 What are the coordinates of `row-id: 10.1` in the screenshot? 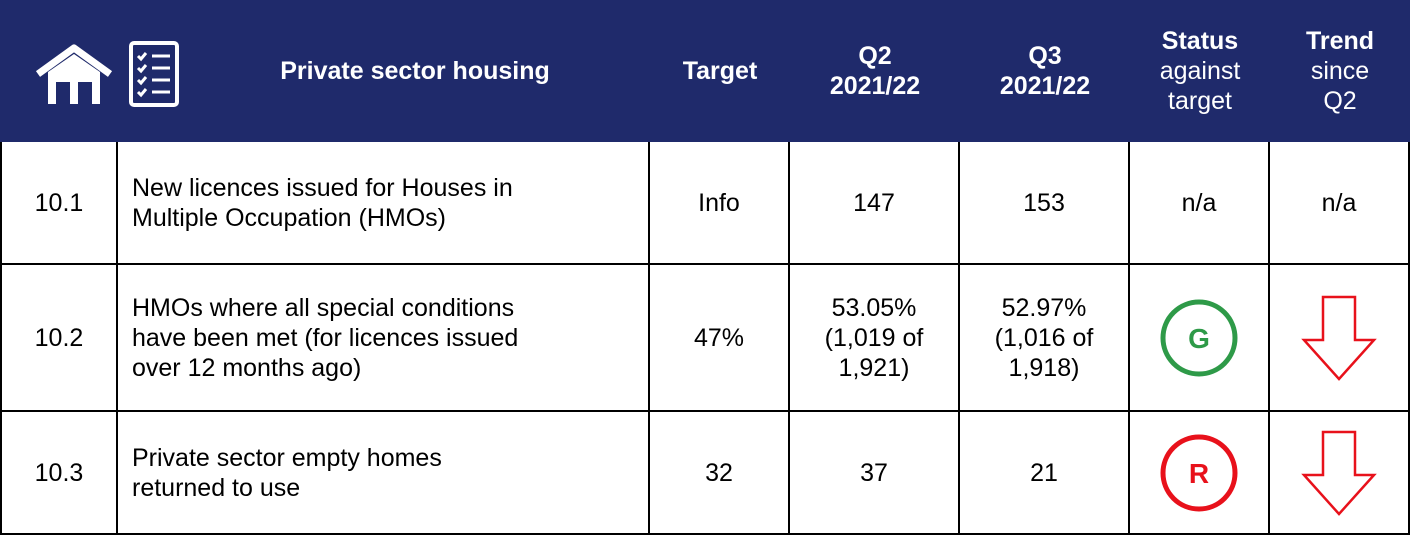 It's located at (59, 202).